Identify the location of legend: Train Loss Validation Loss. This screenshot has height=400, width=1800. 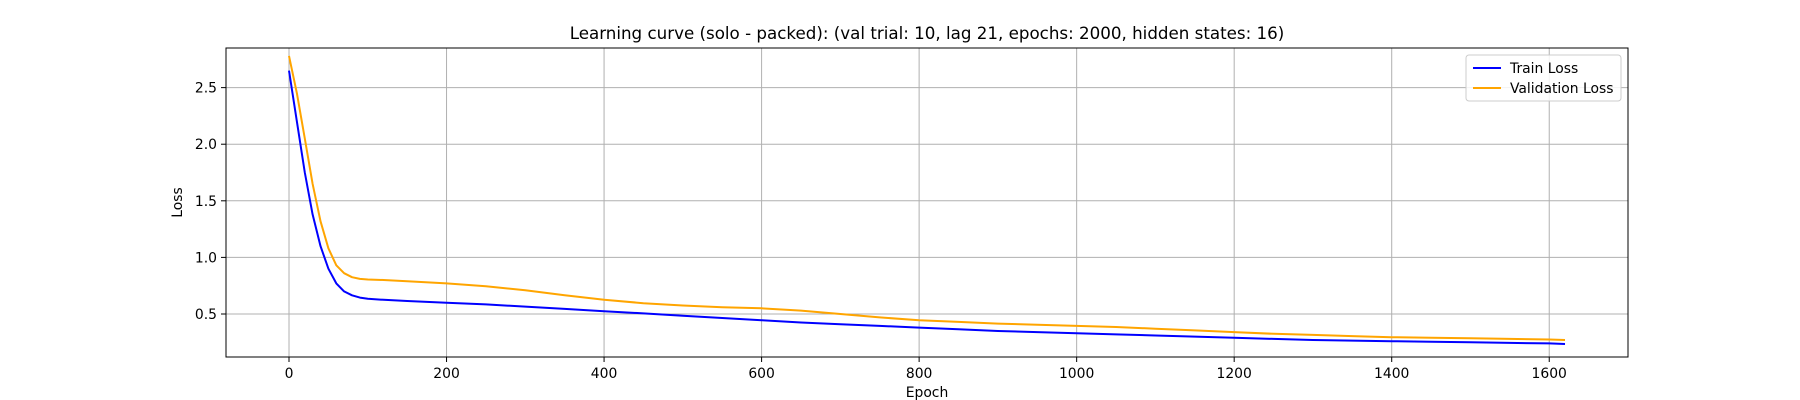
(1543, 78).